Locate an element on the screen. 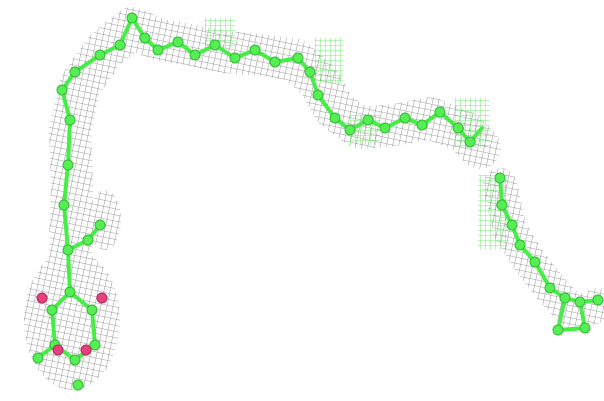 The height and width of the screenshot is (401, 604). bond-small-ring is located at coordinates (571, 314).